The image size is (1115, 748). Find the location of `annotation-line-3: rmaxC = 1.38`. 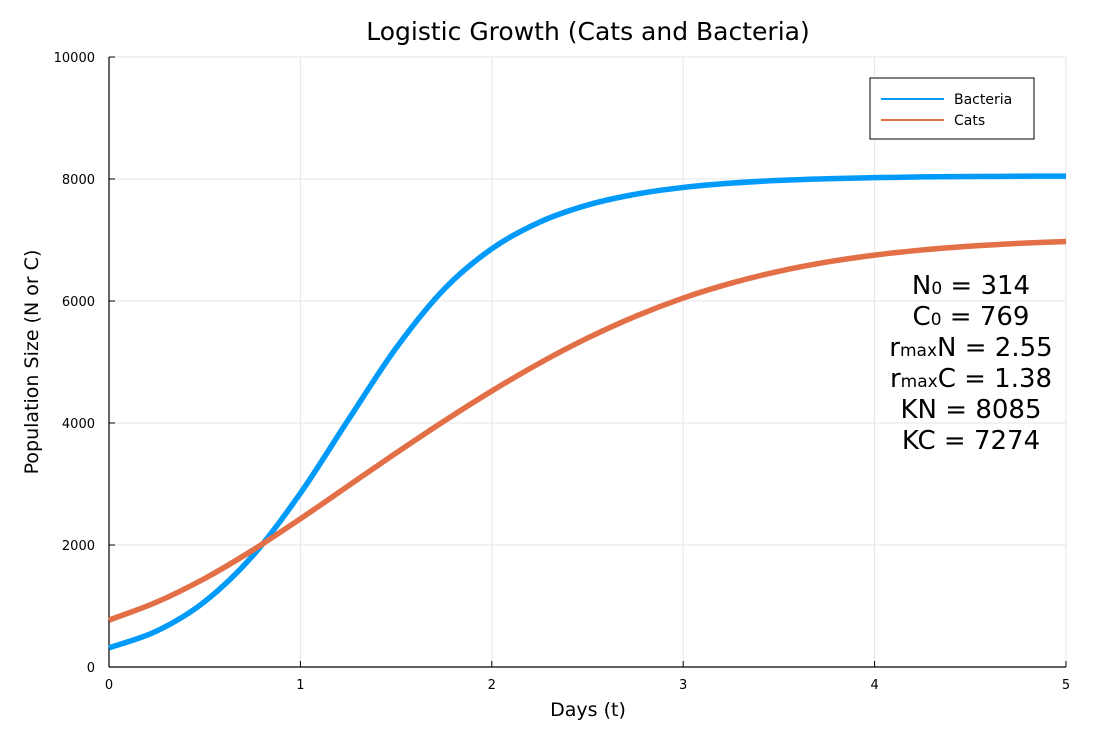

annotation-line-3: rmaxC = 1.38 is located at coordinates (971, 379).